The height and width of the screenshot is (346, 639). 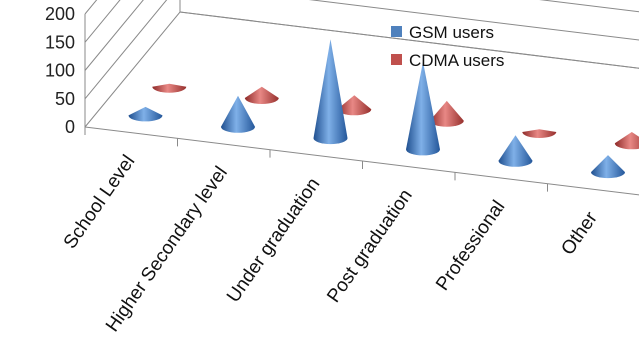 I want to click on floor-back-edge, so click(x=409, y=40).